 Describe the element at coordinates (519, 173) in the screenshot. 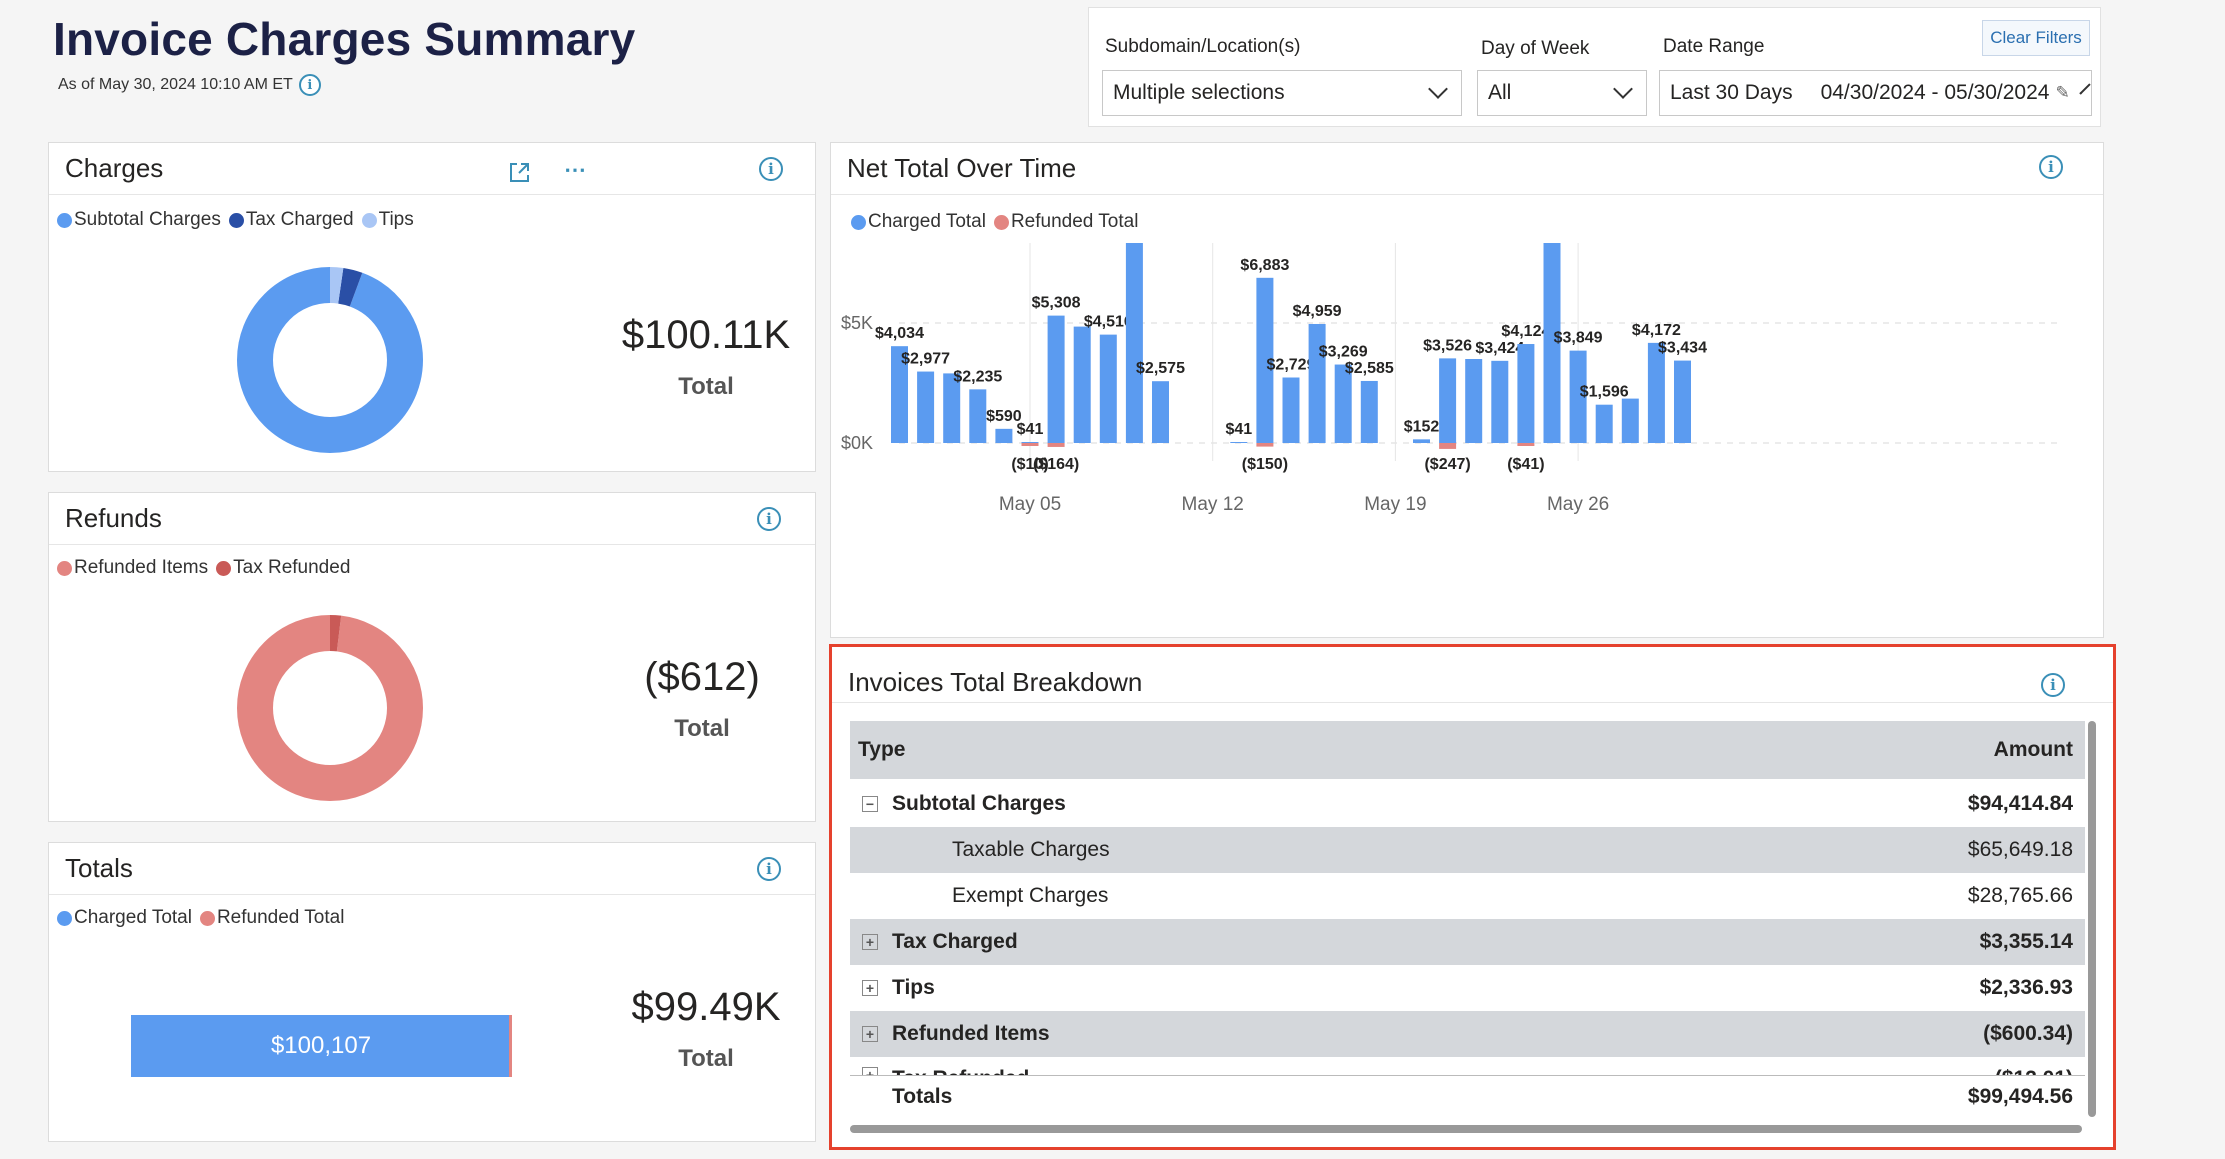

I see `expand-icon` at that location.